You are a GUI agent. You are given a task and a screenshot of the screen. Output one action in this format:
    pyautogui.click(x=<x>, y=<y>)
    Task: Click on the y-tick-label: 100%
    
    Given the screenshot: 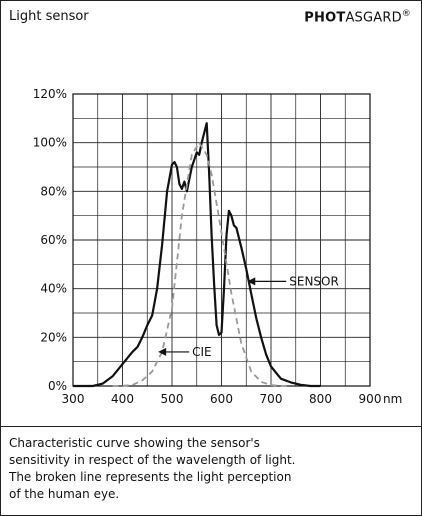 What is the action you would take?
    pyautogui.click(x=50, y=143)
    